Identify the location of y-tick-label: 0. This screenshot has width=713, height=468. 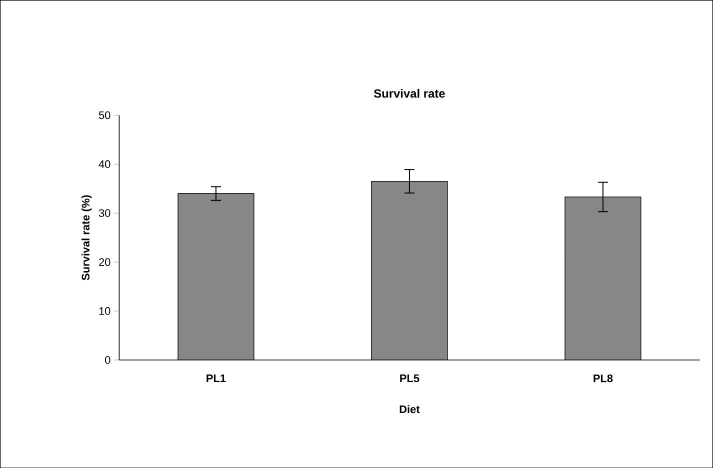
(107, 360).